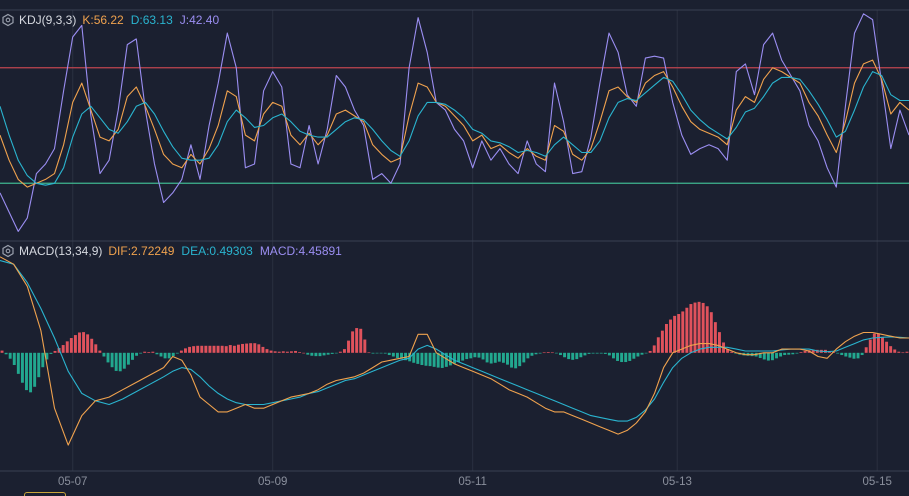  What do you see at coordinates (45, 494) in the screenshot?
I see `time-range-handle` at bounding box center [45, 494].